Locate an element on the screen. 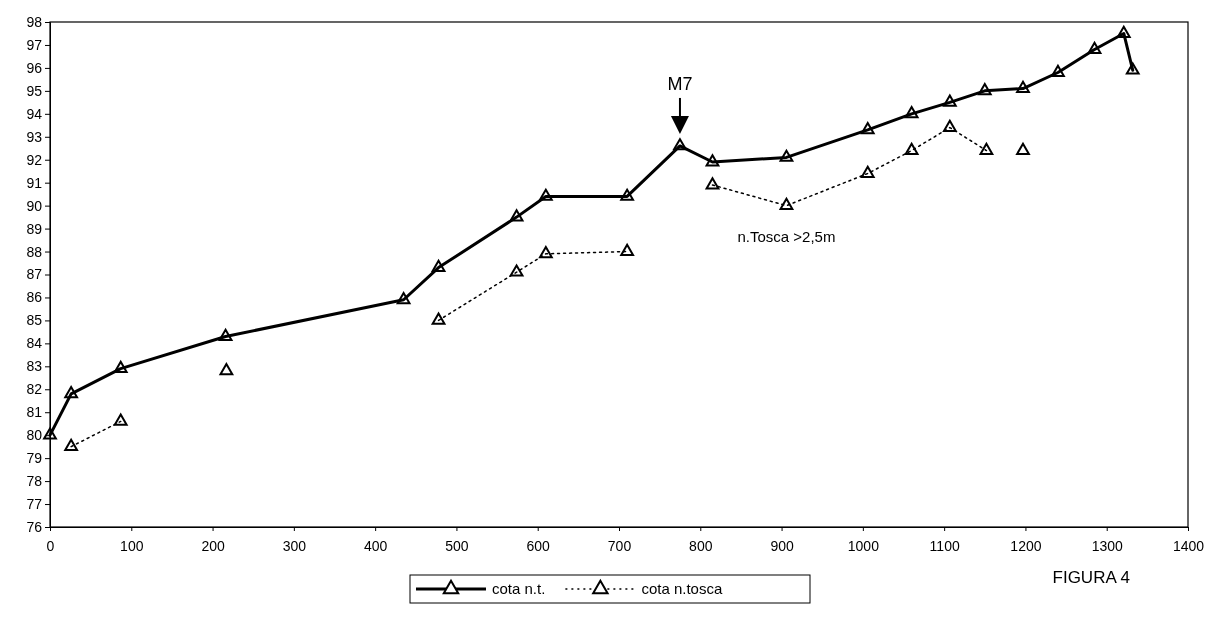 The width and height of the screenshot is (1230, 618). x-tick-label: 700 is located at coordinates (619, 545).